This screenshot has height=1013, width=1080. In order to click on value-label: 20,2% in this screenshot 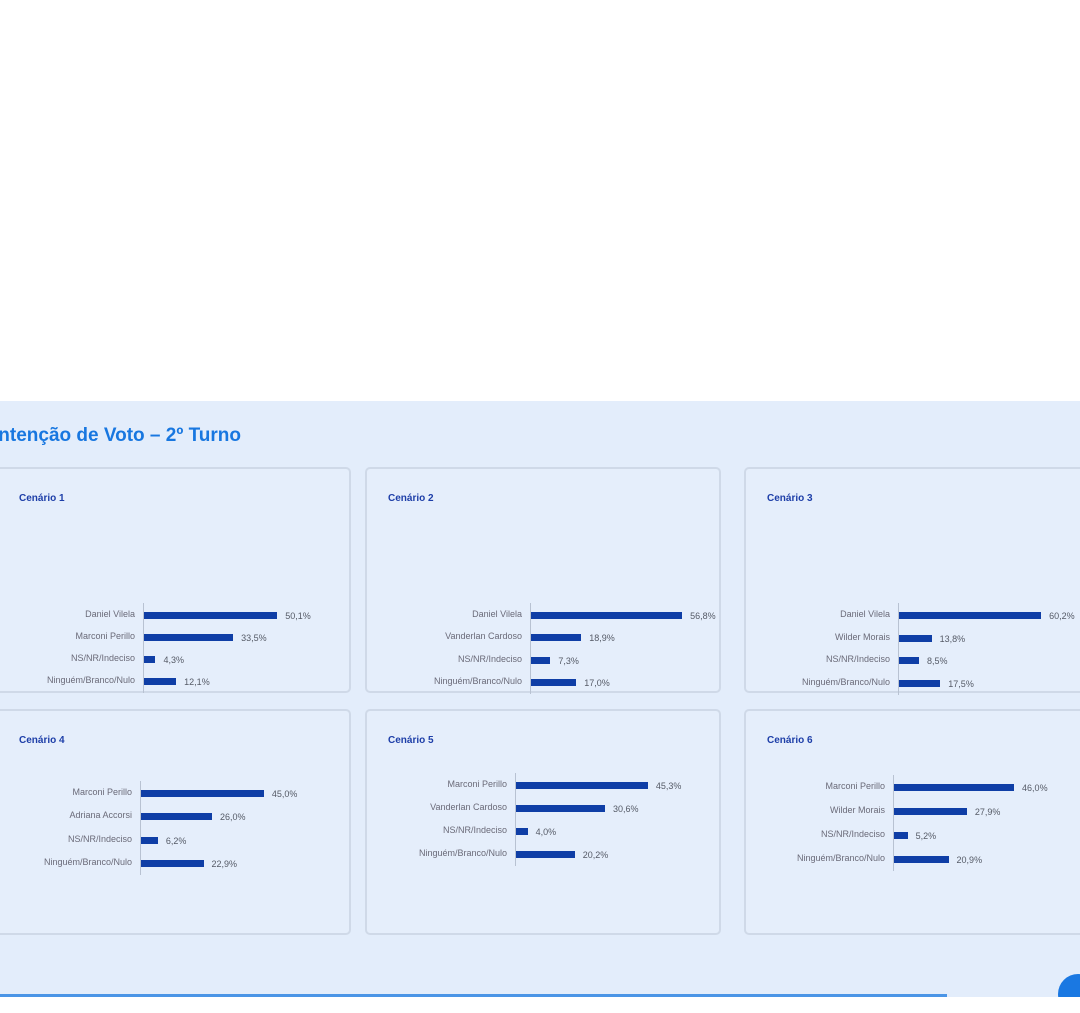, I will do `click(595, 855)`.